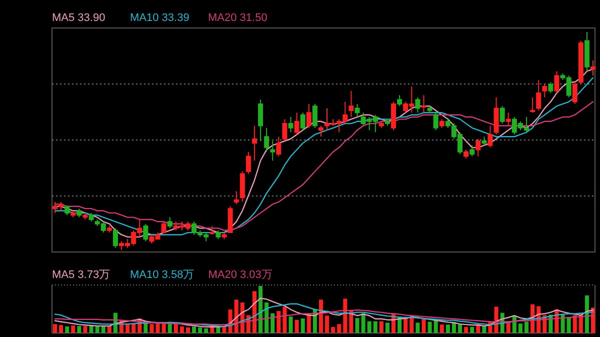 The width and height of the screenshot is (600, 337). I want to click on text: MA20 31.50, so click(238, 18).